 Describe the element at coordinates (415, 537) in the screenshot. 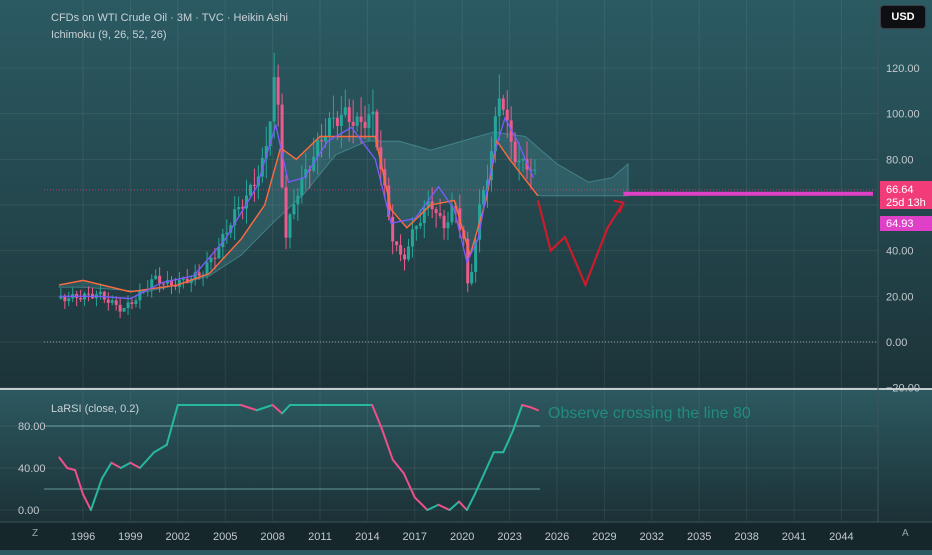

I see `time-tick-label: 2017` at that location.